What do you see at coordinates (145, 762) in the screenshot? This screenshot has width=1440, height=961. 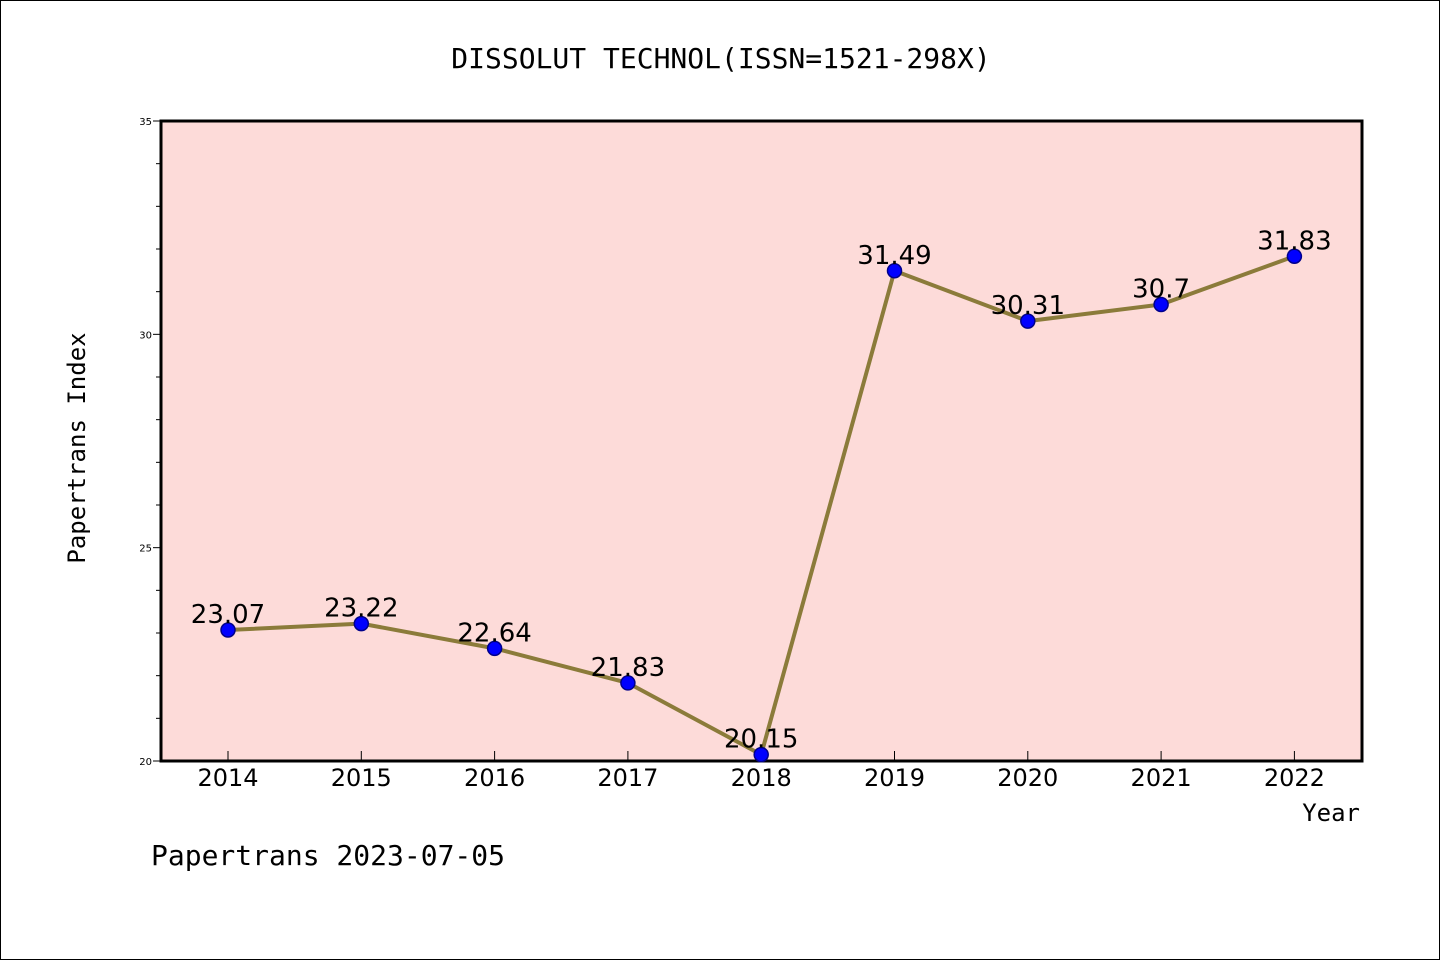 I see `y-tick-label: 20` at bounding box center [145, 762].